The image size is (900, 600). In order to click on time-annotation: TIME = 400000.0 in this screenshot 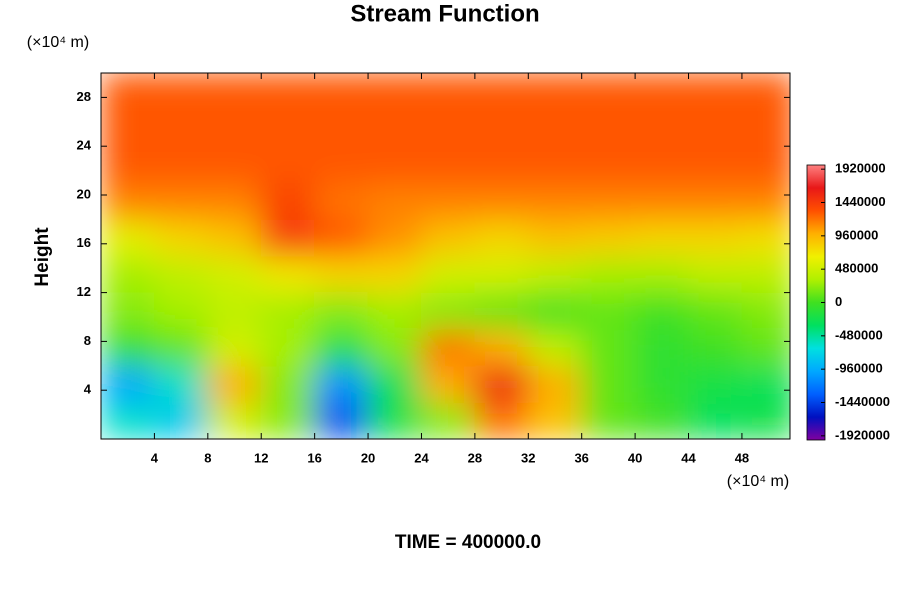, I will do `click(468, 542)`.